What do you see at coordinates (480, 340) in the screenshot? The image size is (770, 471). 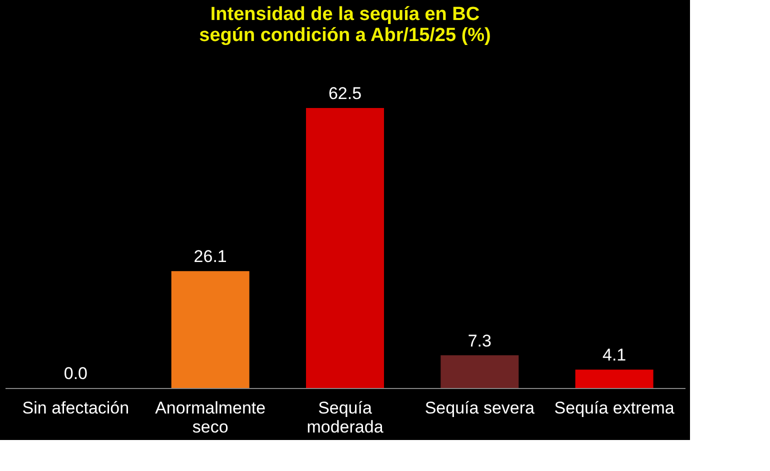 I see `data-label: 7.3` at bounding box center [480, 340].